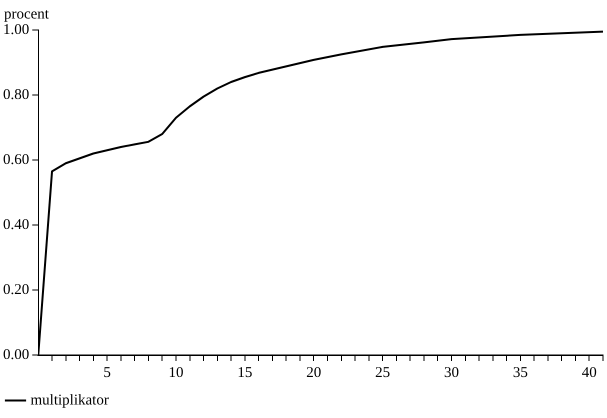 This screenshot has width=607, height=418. I want to click on y-tick-label: 0.60, so click(16, 160).